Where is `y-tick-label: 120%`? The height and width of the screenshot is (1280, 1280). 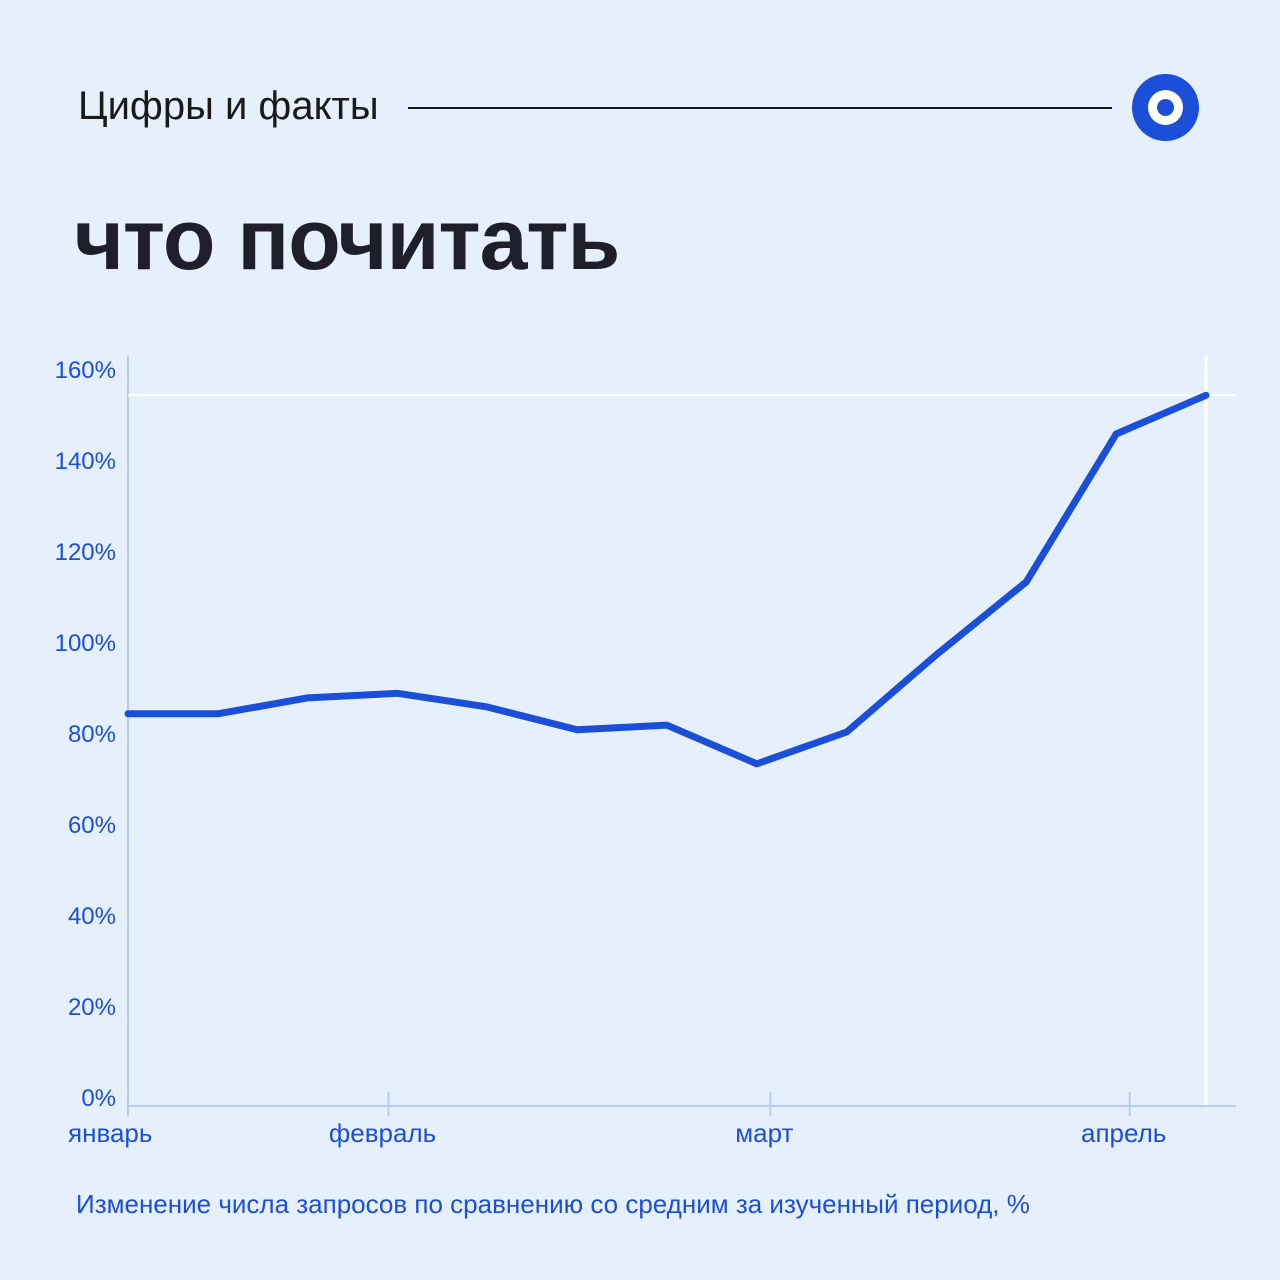
y-tick-label: 120% is located at coordinates (85, 552).